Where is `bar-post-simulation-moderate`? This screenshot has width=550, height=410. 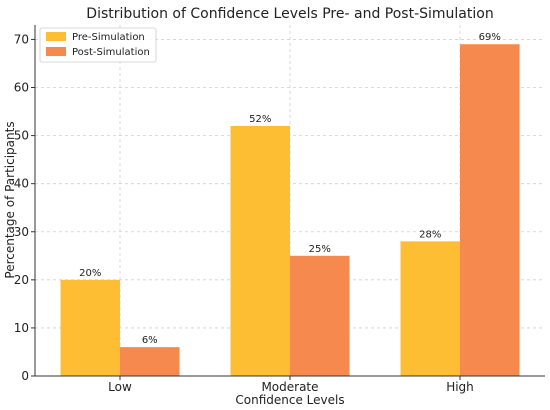
bar-post-simulation-moderate is located at coordinates (320, 315).